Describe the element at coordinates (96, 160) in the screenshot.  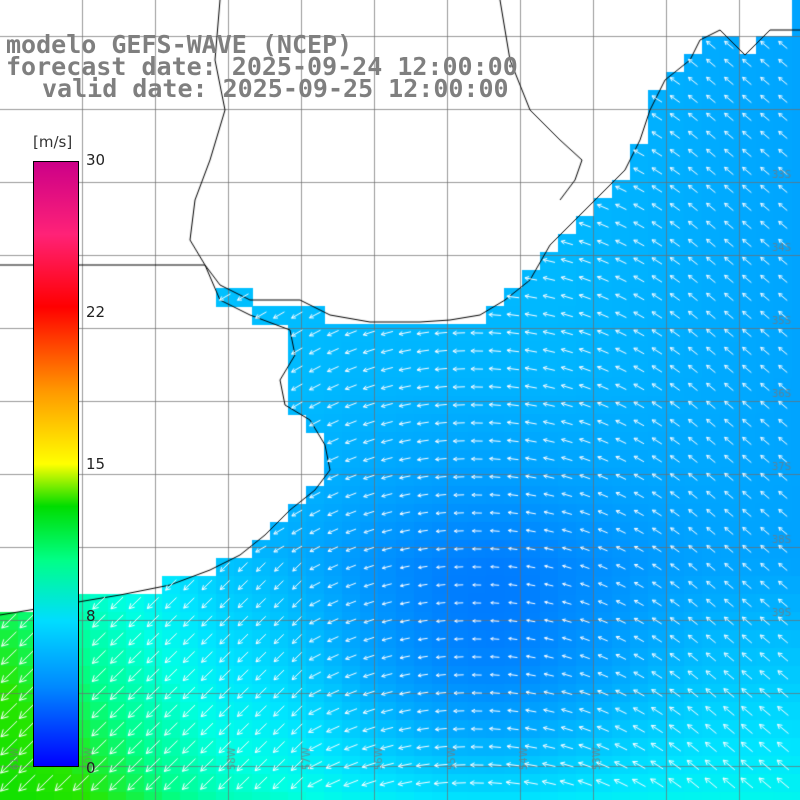
I see `colorbar-tick-30: 30` at that location.